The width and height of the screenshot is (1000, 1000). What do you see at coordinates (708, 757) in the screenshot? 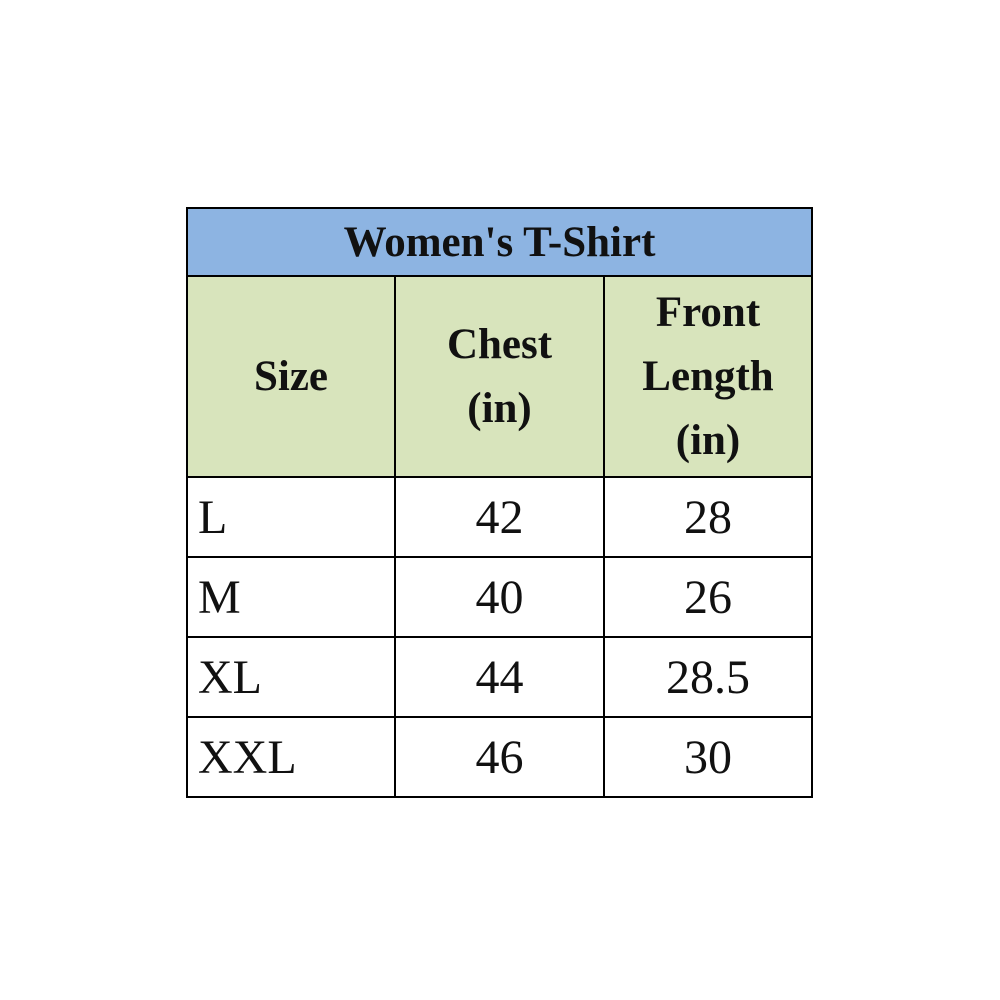
I see `front-length-cell: 30` at bounding box center [708, 757].